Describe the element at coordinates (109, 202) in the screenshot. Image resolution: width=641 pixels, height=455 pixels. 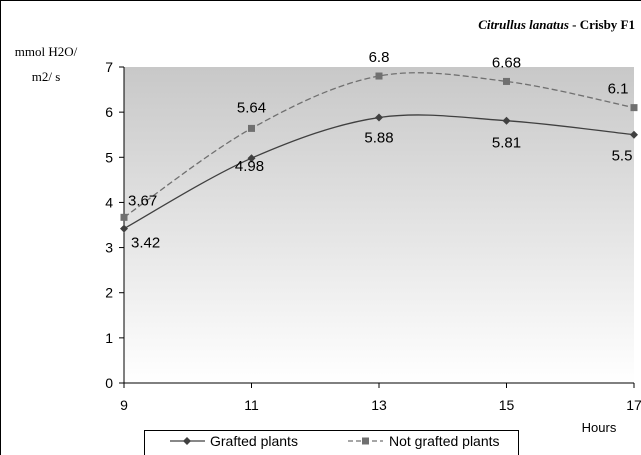
I see `y-tick-label: 4` at that location.